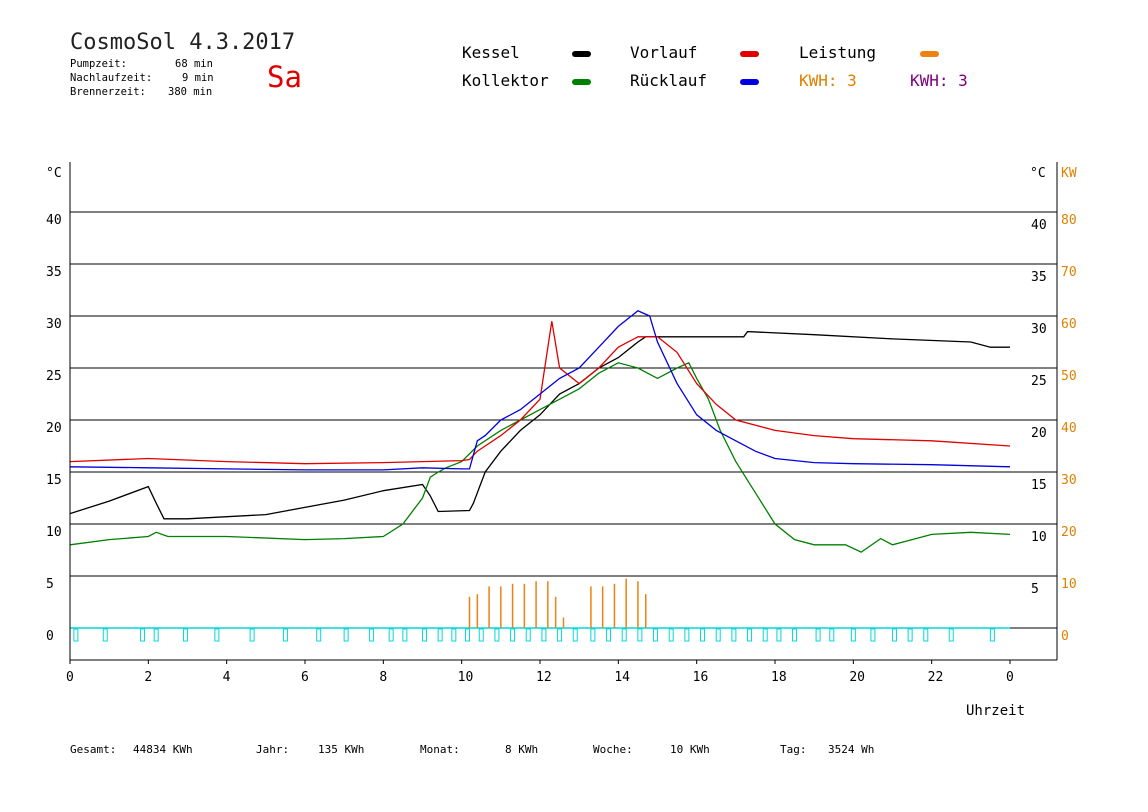  I want to click on stat-jahr-value: 135 KWh, so click(341, 749).